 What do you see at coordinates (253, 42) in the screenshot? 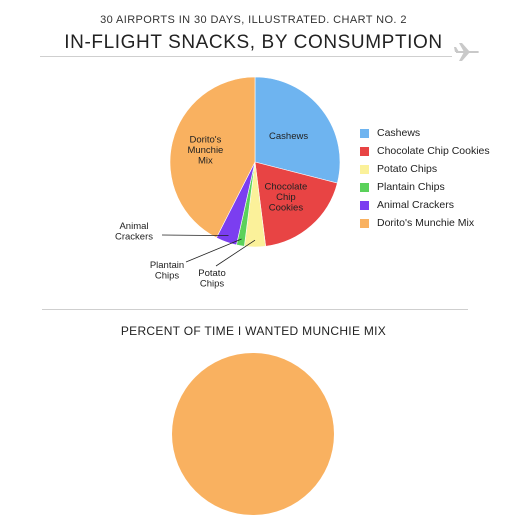
I see `chart-title: IN-FLIGHT SNACKS, BY CONSUMPTION` at bounding box center [253, 42].